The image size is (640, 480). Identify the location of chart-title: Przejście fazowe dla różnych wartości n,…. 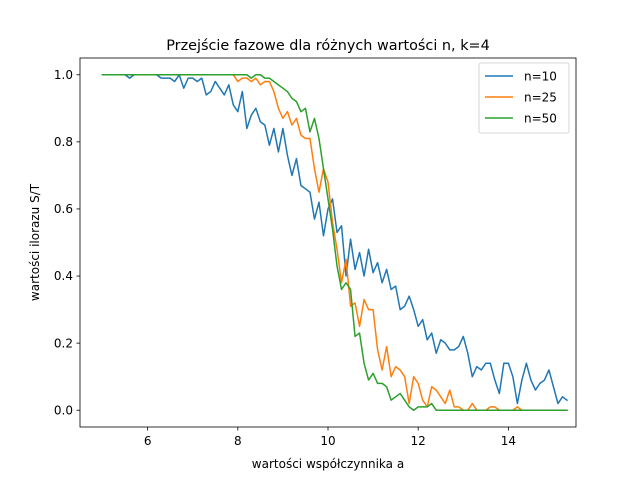
(328, 46).